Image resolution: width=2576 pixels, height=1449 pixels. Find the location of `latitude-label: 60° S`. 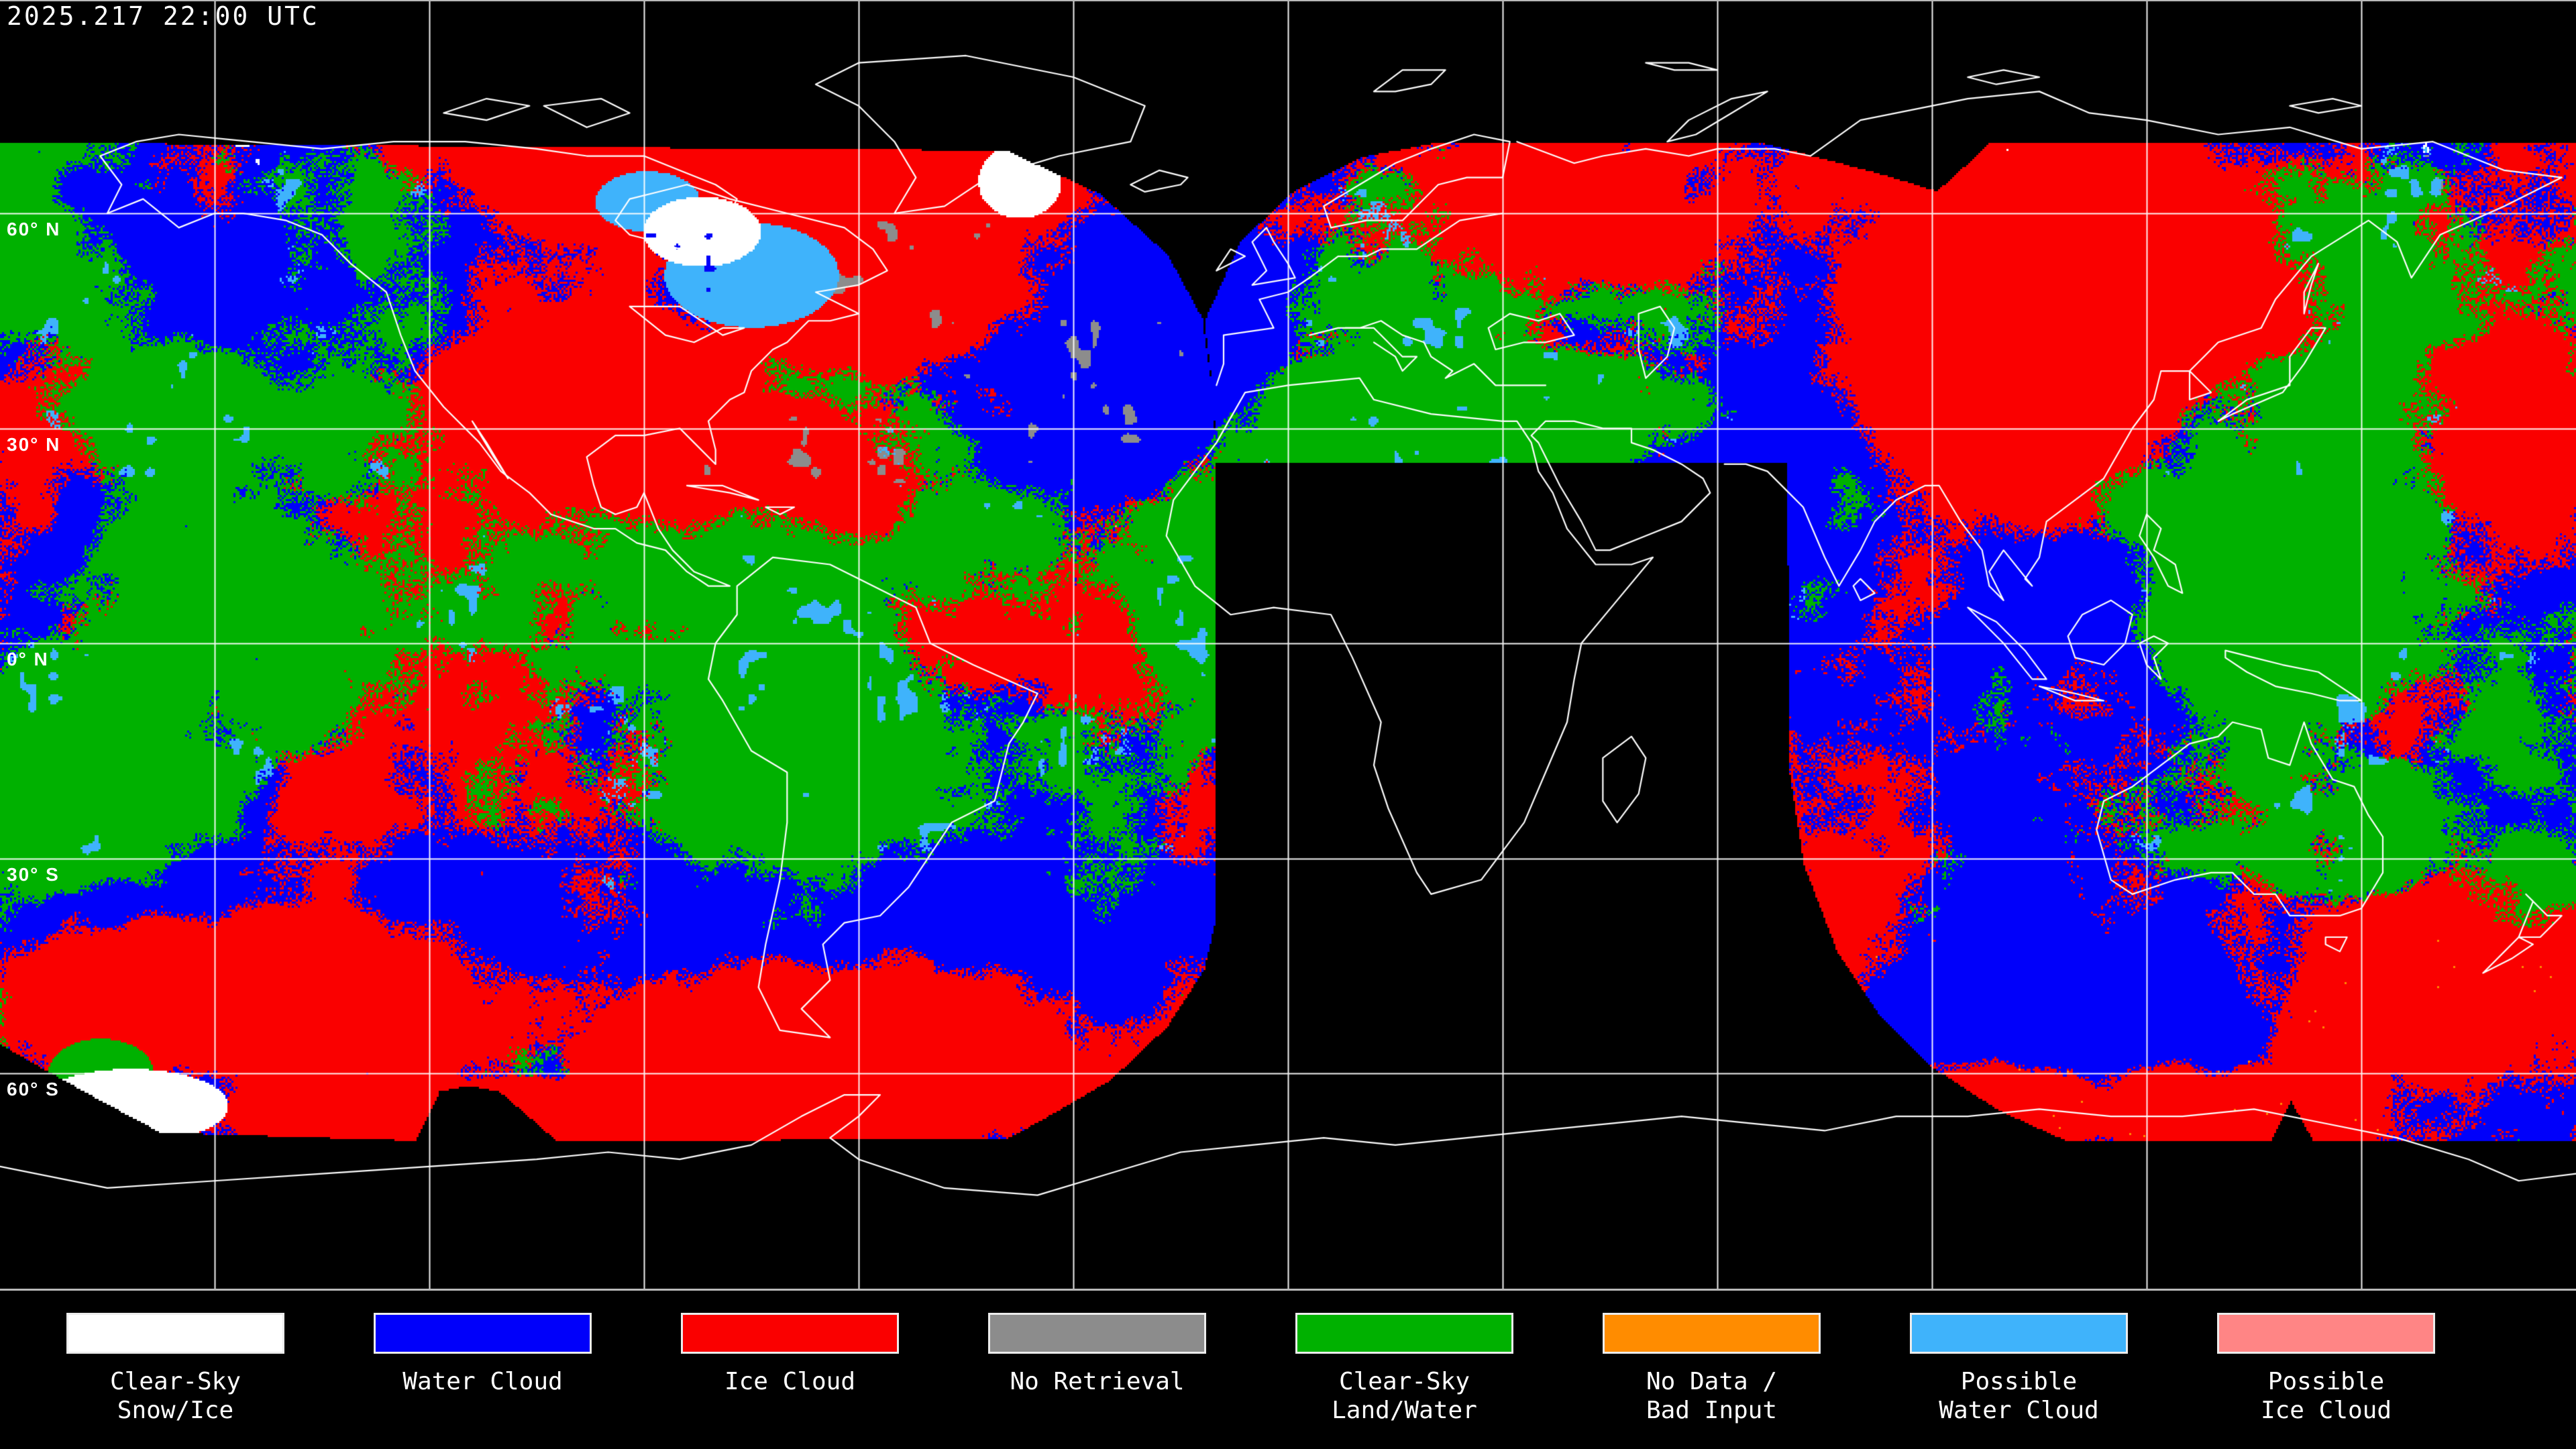

latitude-label: 60° S is located at coordinates (33, 1089).